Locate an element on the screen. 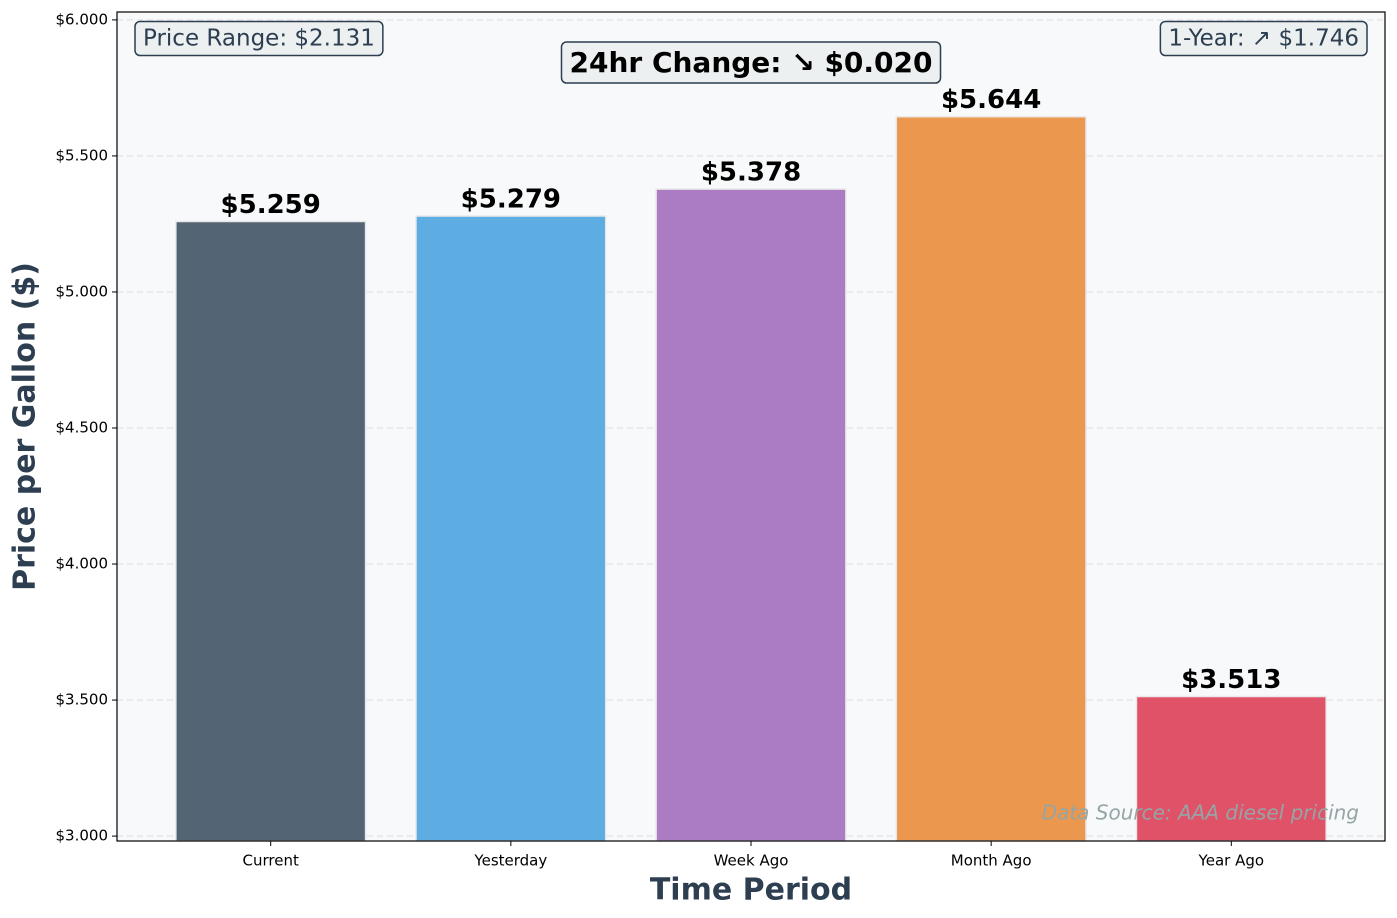 The height and width of the screenshot is (918, 1397). y-tick-label: $3.500 is located at coordinates (82, 700).